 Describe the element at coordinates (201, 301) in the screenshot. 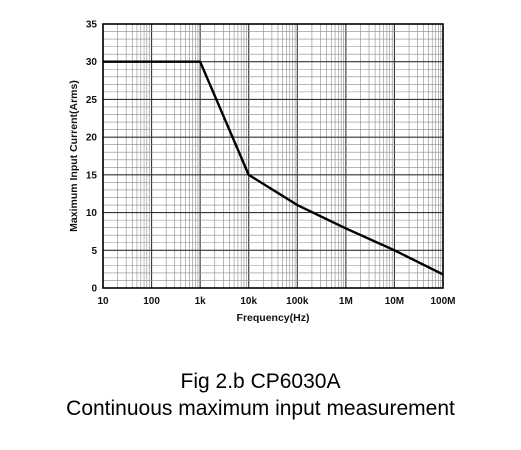

I see `x-tick-label: 1k` at that location.